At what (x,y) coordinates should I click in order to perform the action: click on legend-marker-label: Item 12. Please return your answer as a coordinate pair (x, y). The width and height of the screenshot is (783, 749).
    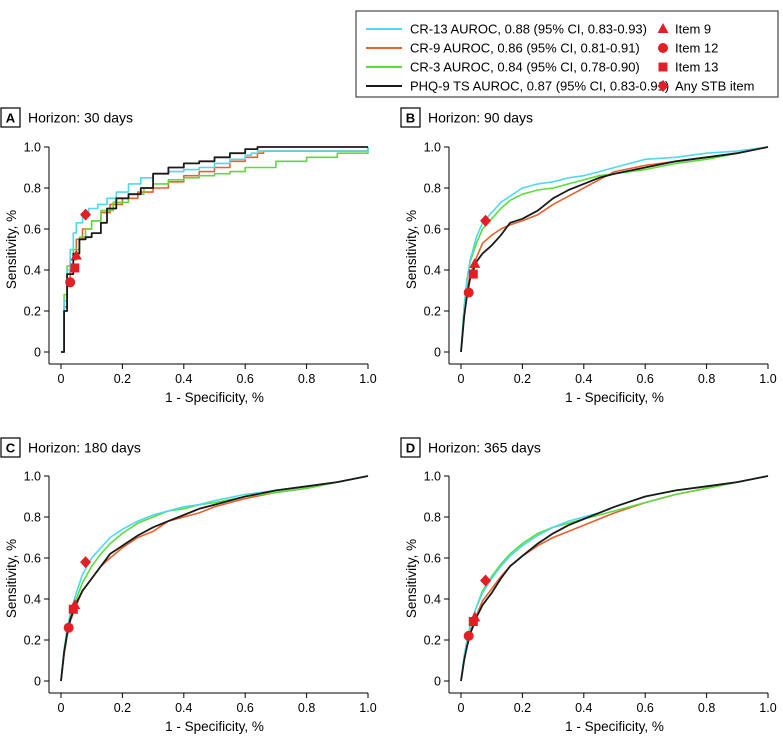
    Looking at the image, I should click on (696, 48).